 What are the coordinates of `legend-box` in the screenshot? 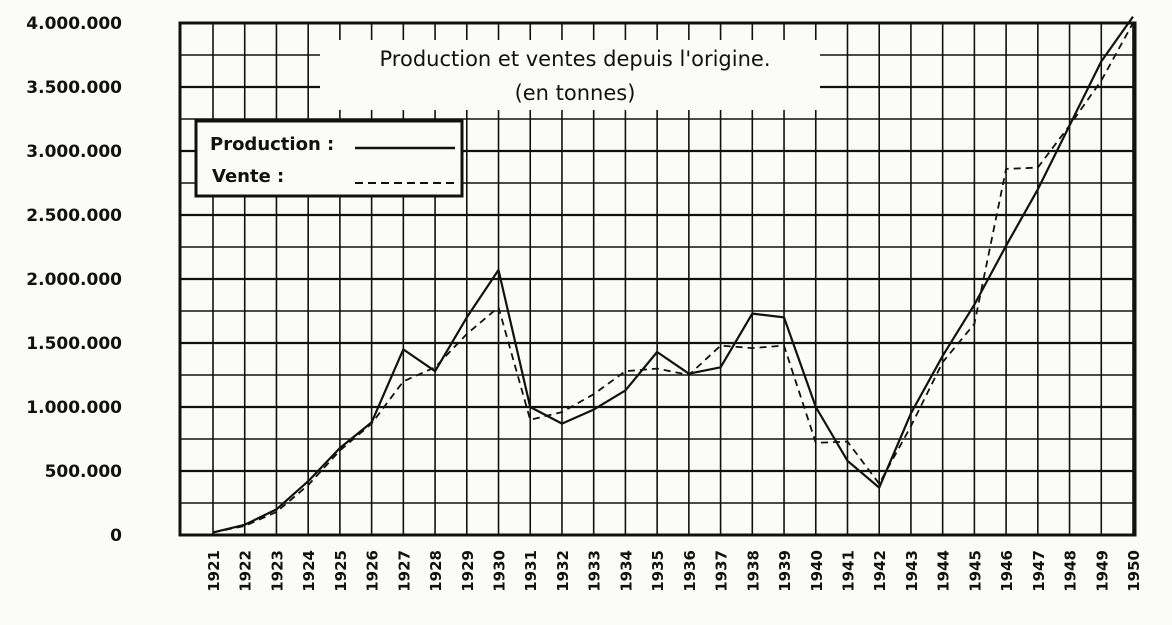 It's located at (329, 158).